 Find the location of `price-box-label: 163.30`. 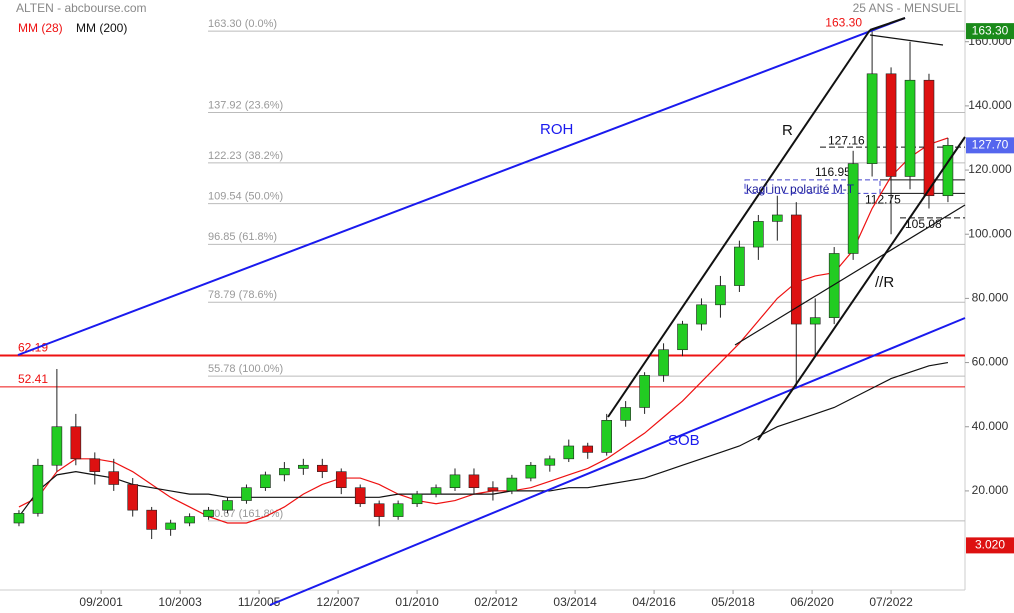

price-box-label: 163.30 is located at coordinates (990, 30).